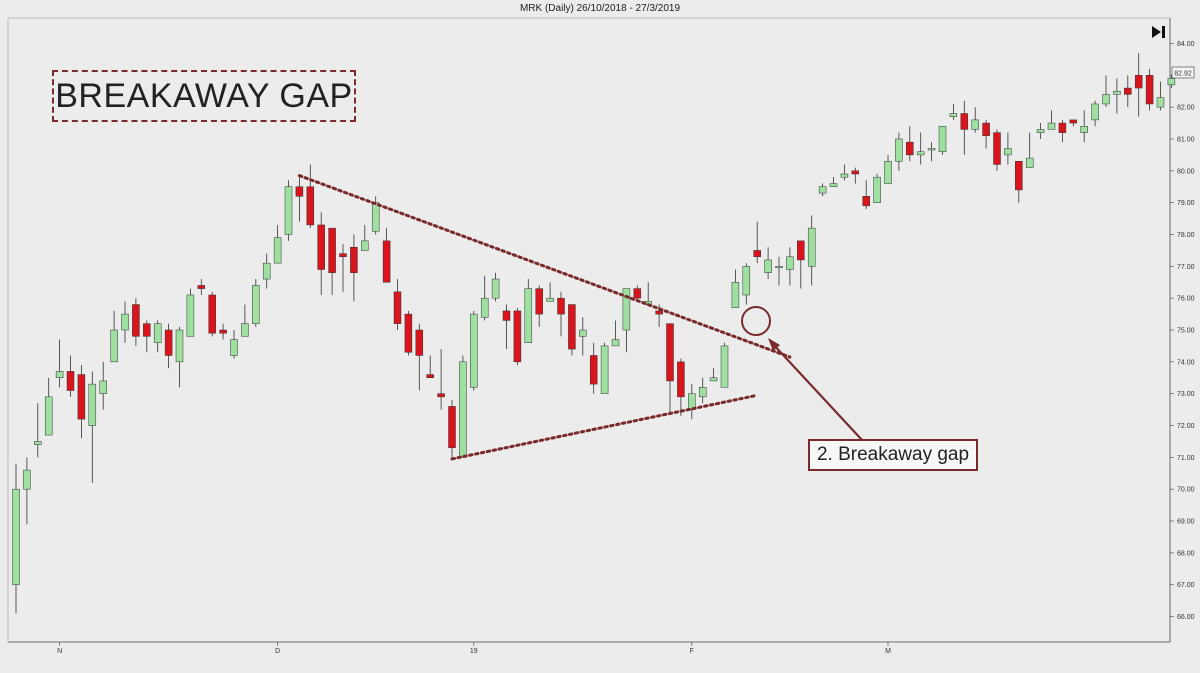  What do you see at coordinates (600, 8) in the screenshot?
I see `chart-header: MRK (Daily) 26/10/2018 - 27/3/2019` at bounding box center [600, 8].